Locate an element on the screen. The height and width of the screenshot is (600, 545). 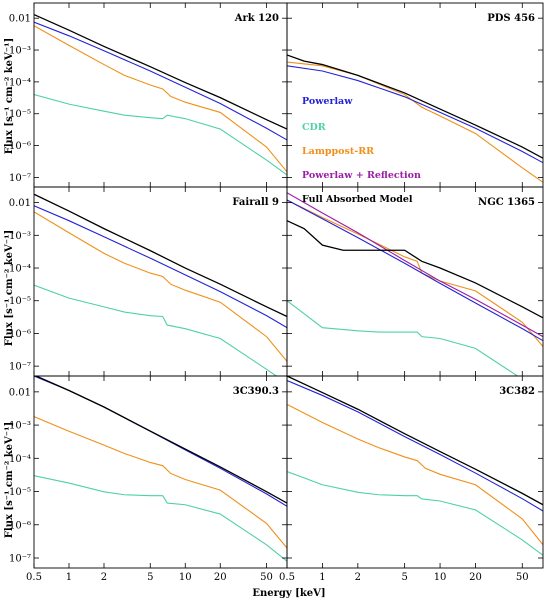
legend-item-full: Full Absorbed Model is located at coordinates (357, 199).